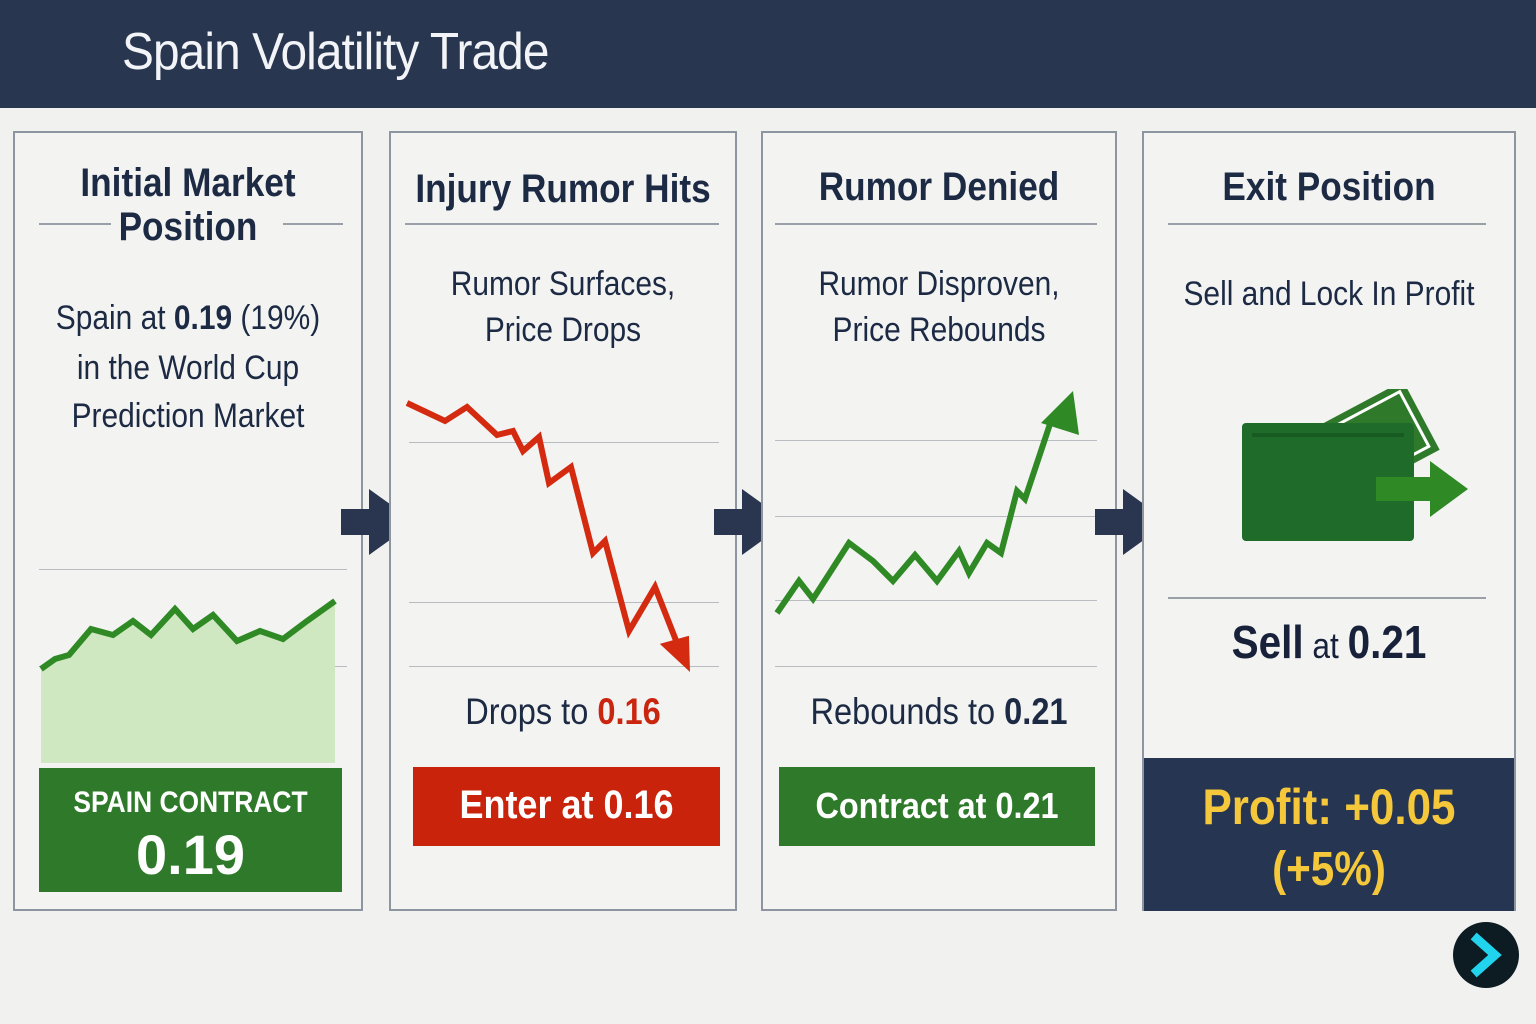 This screenshot has width=1536, height=1024. What do you see at coordinates (939, 284) in the screenshot?
I see `panel-desc-line1: Rumor Disproven,` at bounding box center [939, 284].